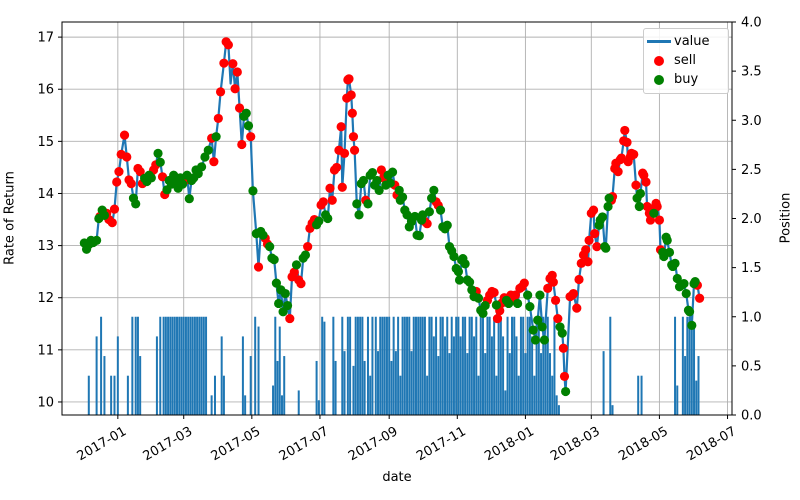 The image size is (800, 500). Describe the element at coordinates (236, 444) in the screenshot. I see `x-tick-label: 2017-05` at that location.